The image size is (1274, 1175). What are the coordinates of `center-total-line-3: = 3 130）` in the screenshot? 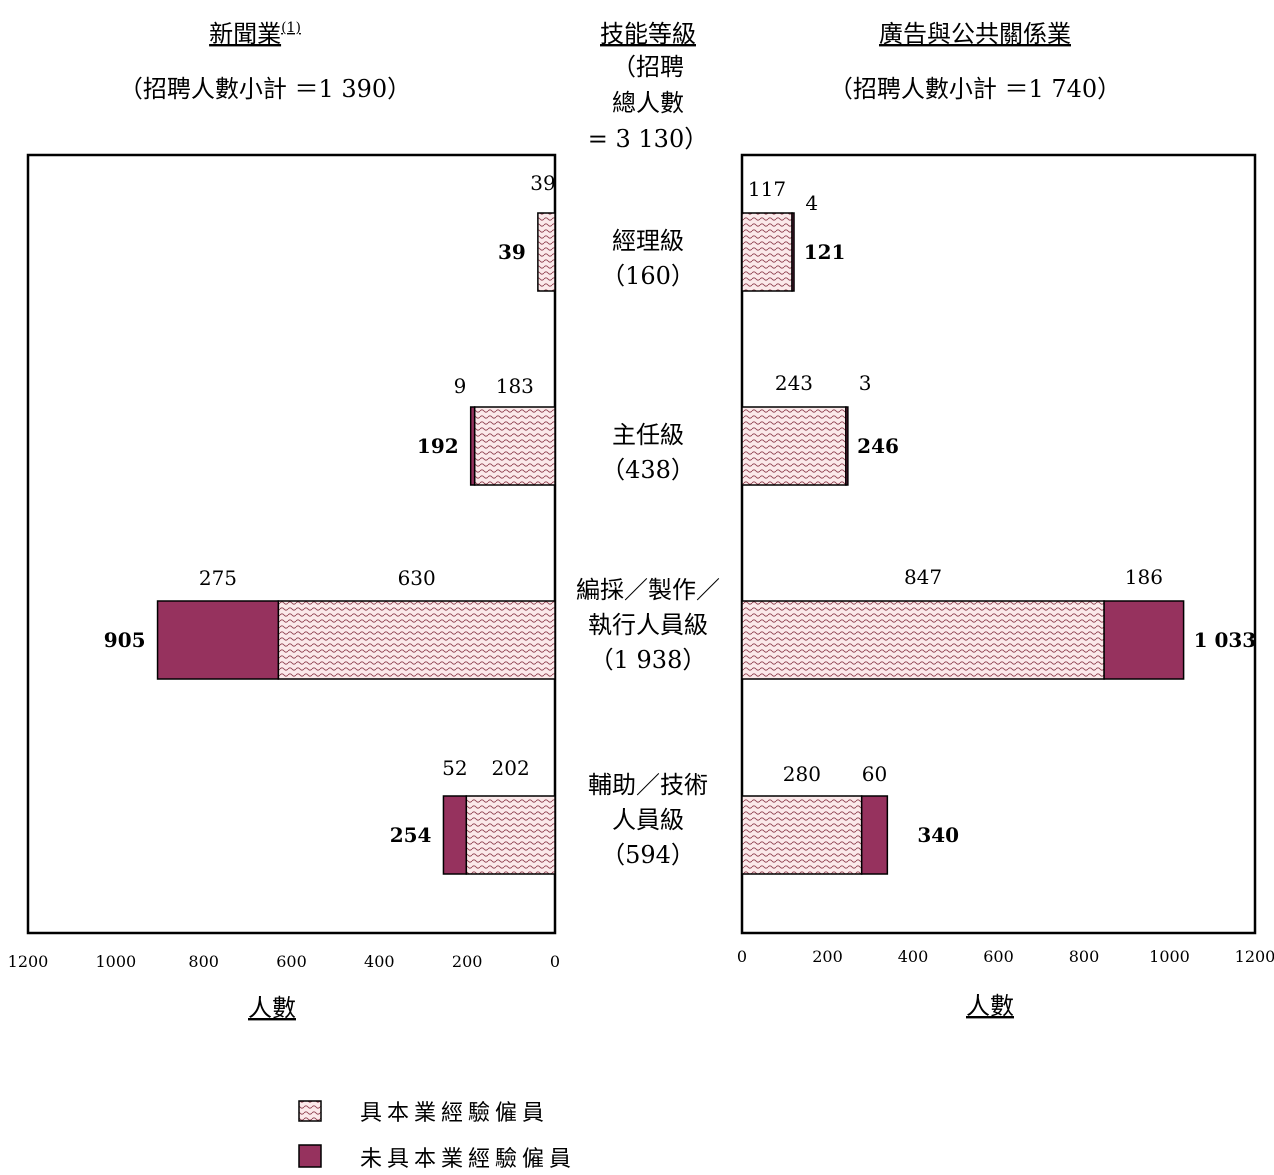 It's located at (648, 139).